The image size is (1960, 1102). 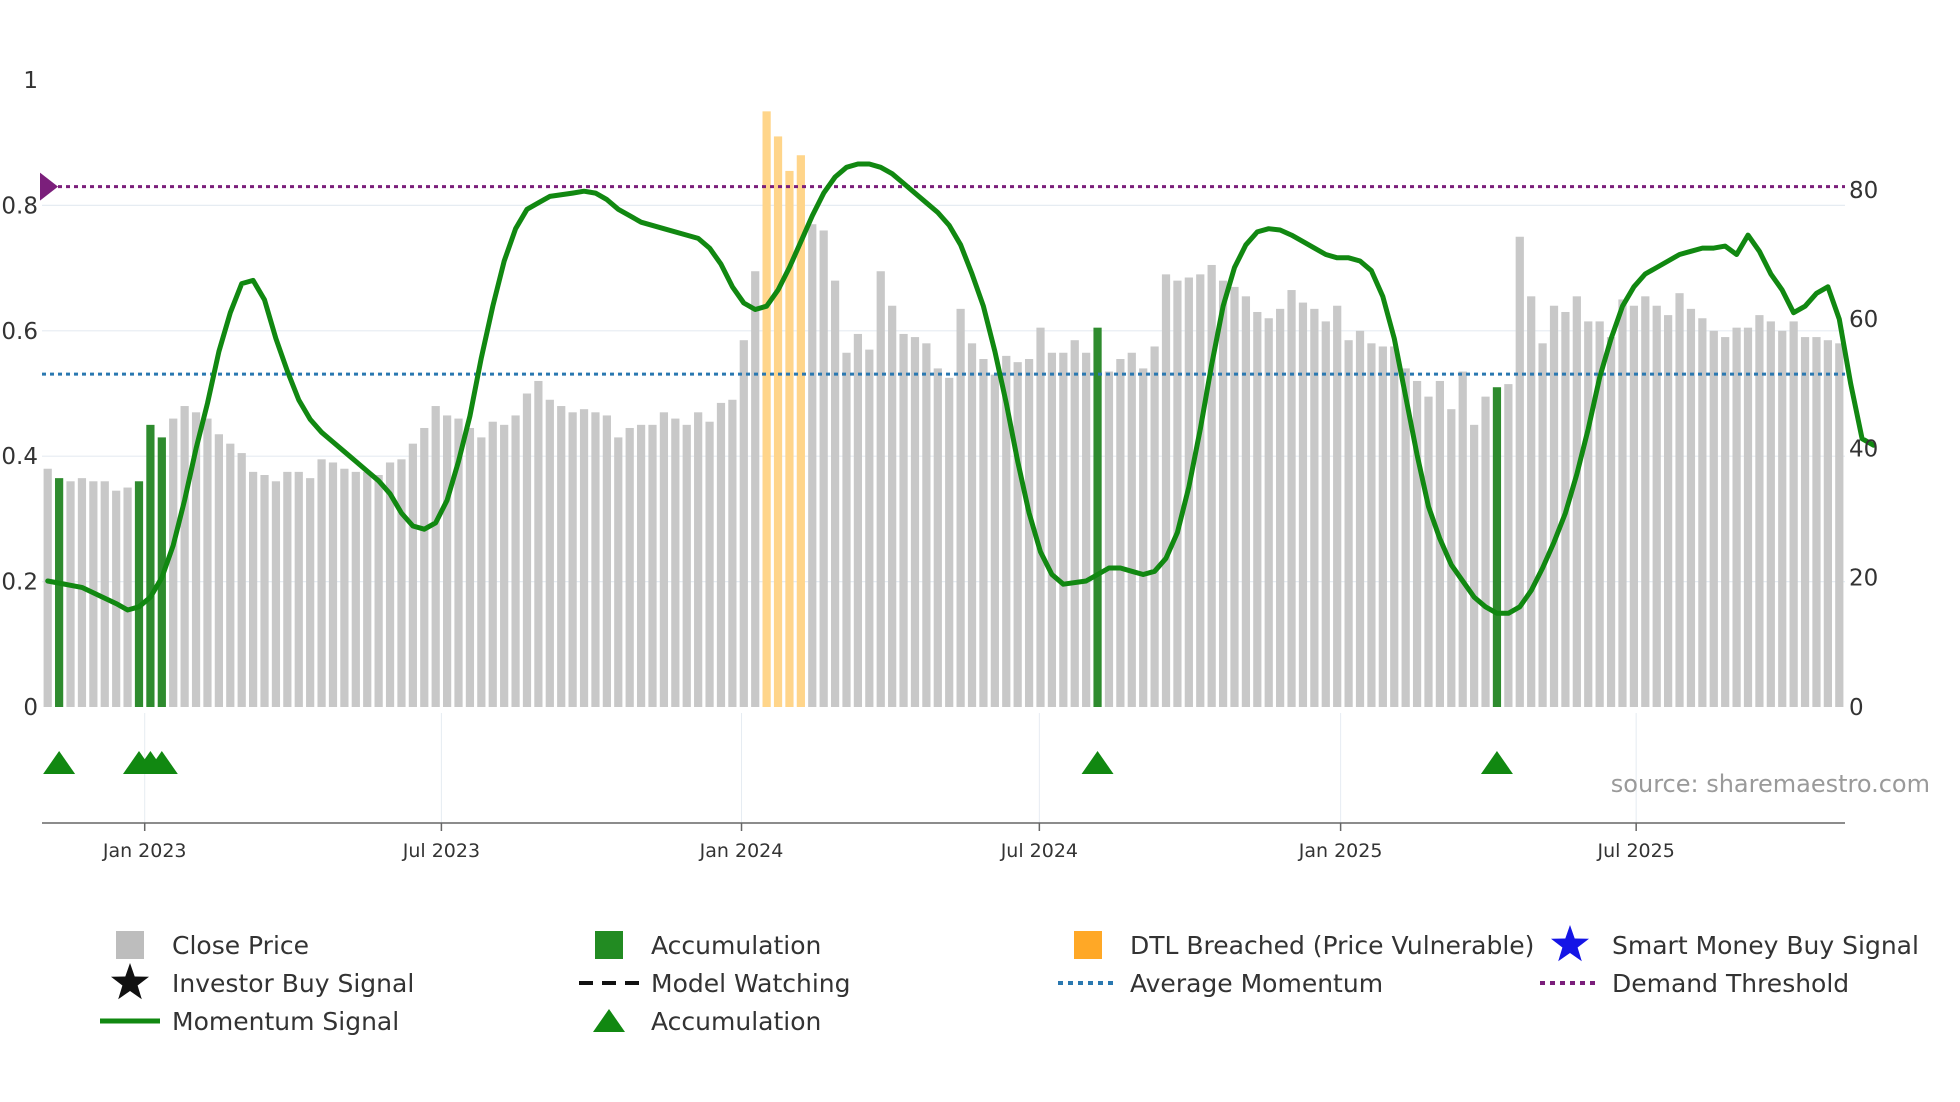 I want to click on legend-item: Momentum Signal, so click(x=249, y=1021).